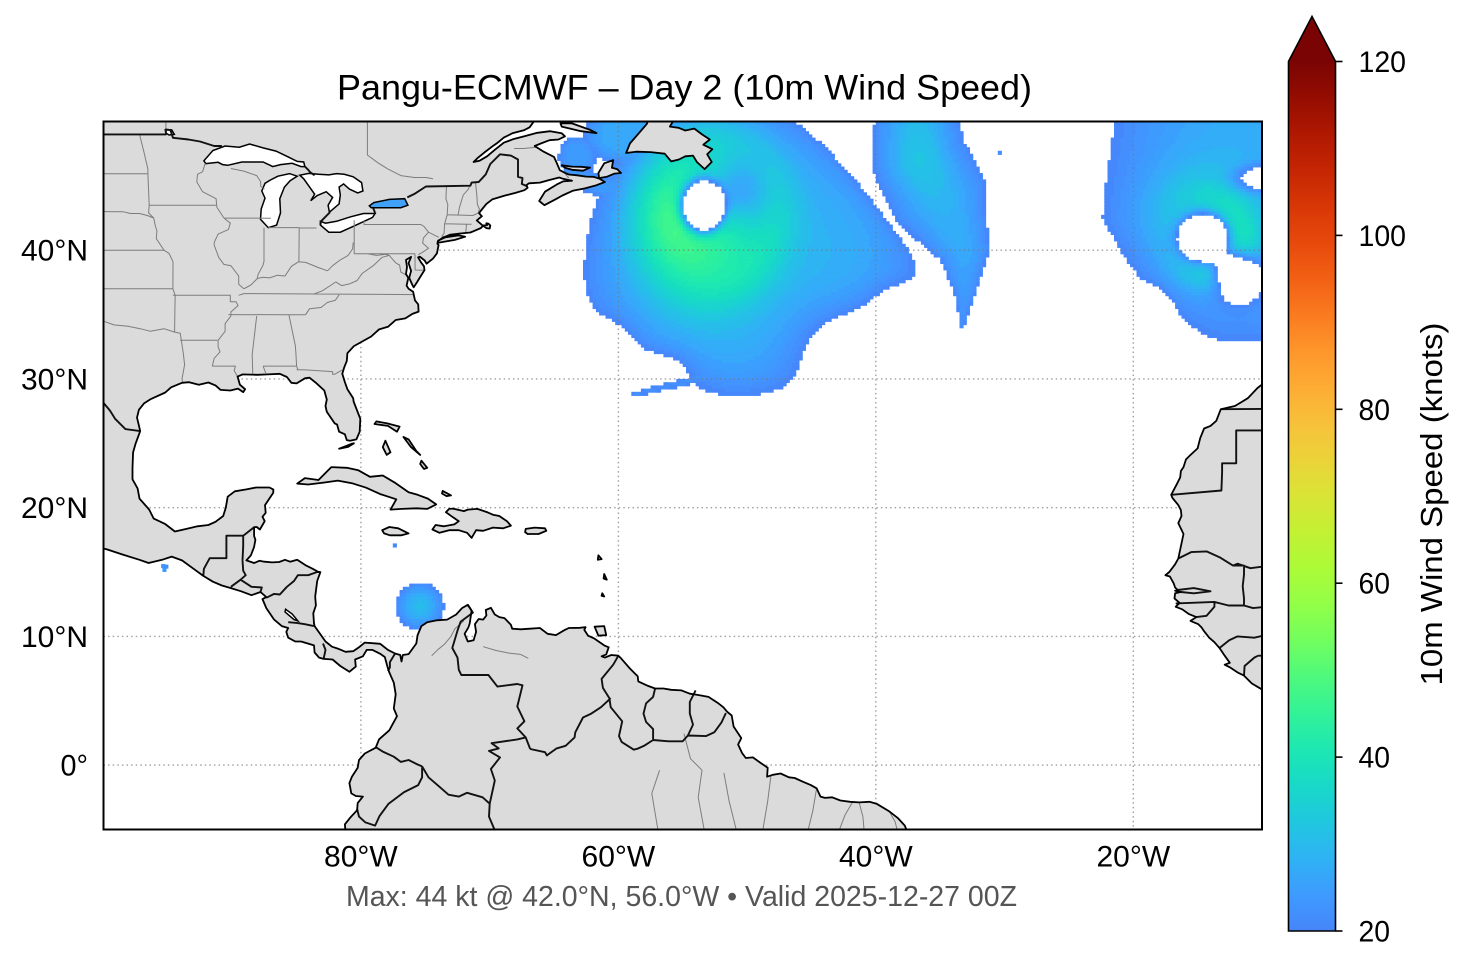  Describe the element at coordinates (1383, 236) in the screenshot. I see `svg-text: 100` at that location.